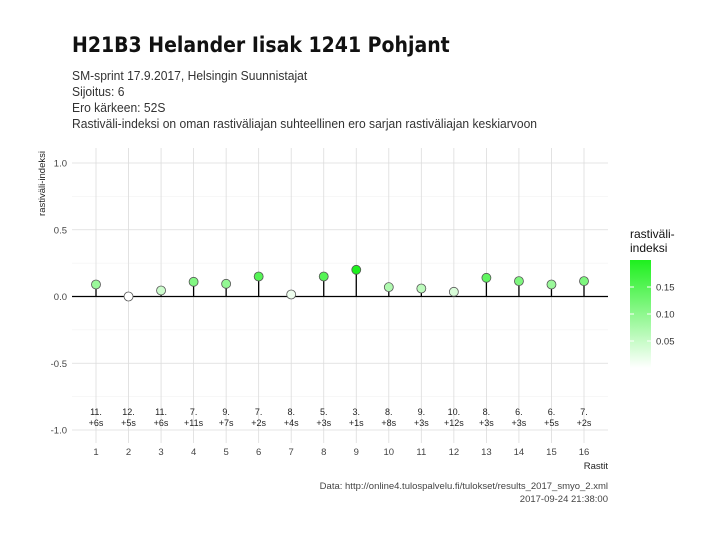  Describe the element at coordinates (324, 412) in the screenshot. I see `rank-label: 5.` at that location.